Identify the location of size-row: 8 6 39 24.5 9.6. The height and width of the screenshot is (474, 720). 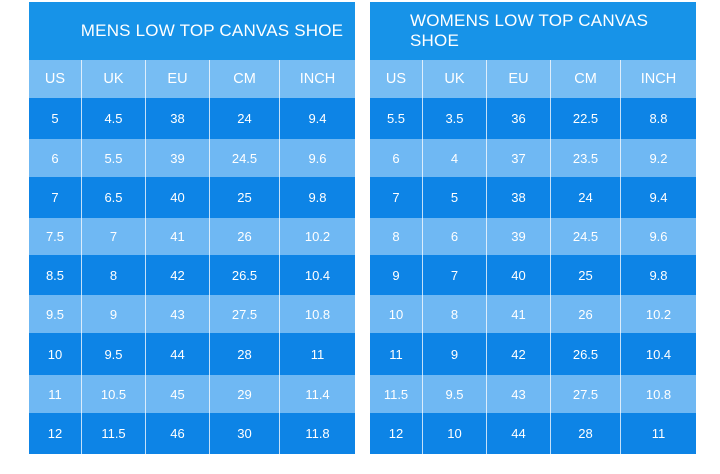
(533, 236).